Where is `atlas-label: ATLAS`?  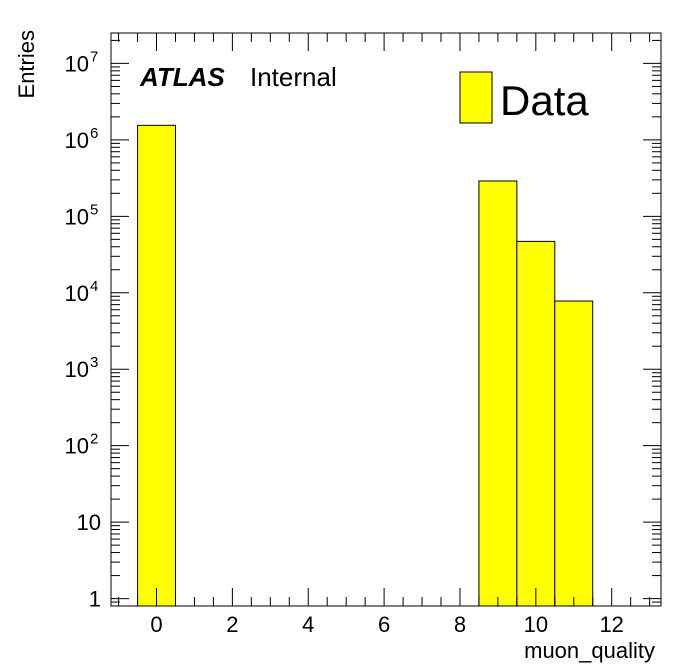
atlas-label: ATLAS is located at coordinates (182, 77).